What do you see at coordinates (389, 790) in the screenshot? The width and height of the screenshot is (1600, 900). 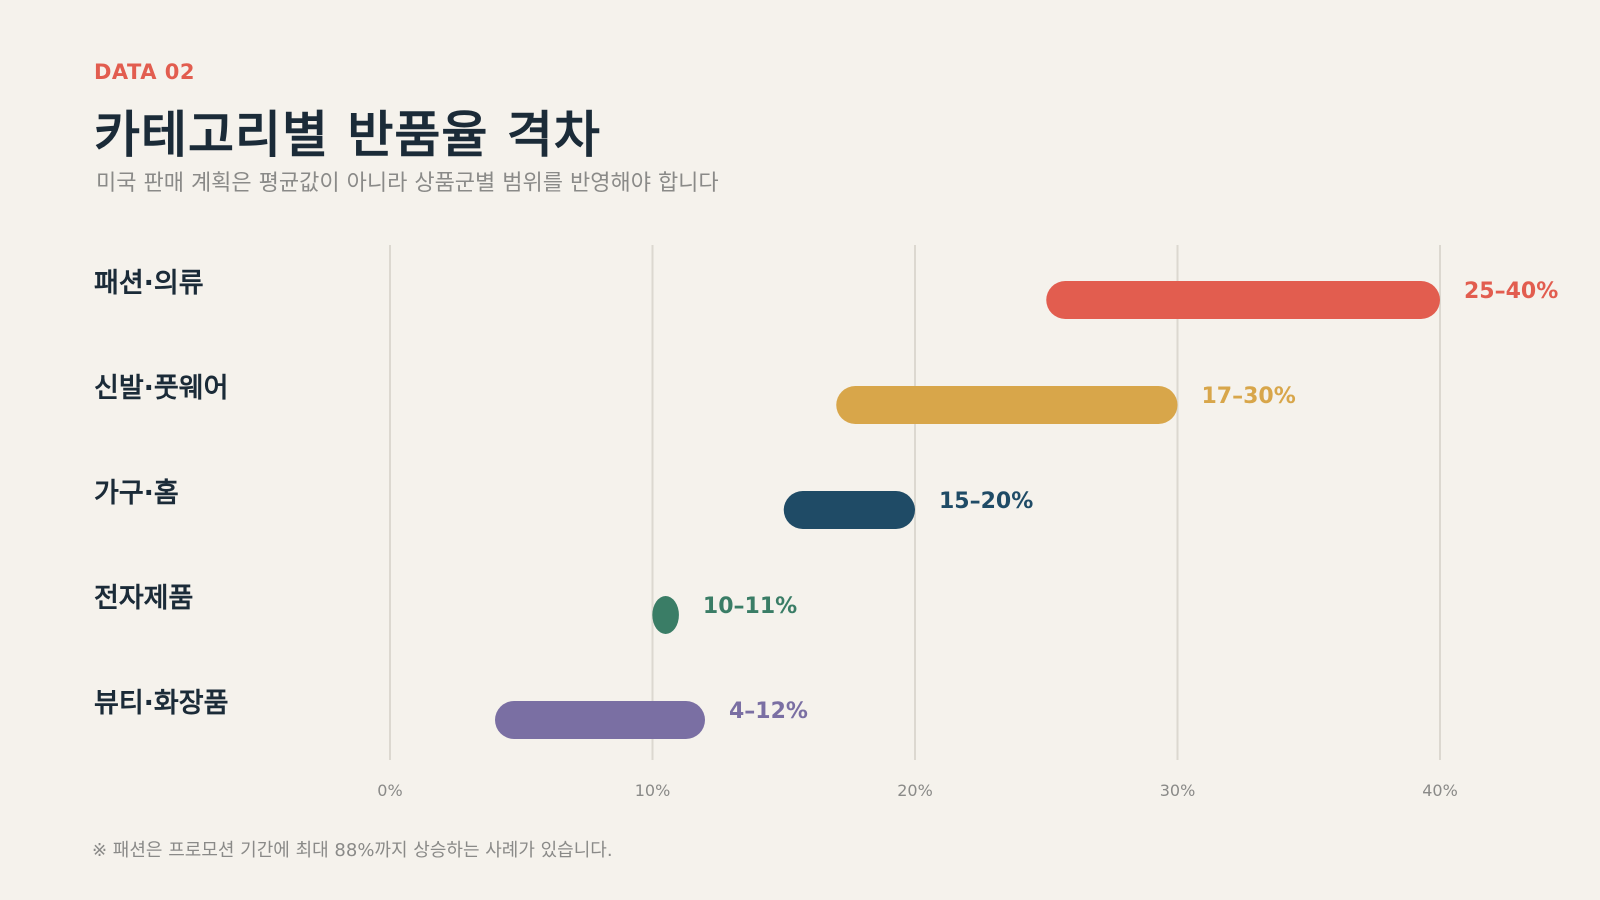 I see `x-tick-label: 0%` at bounding box center [389, 790].